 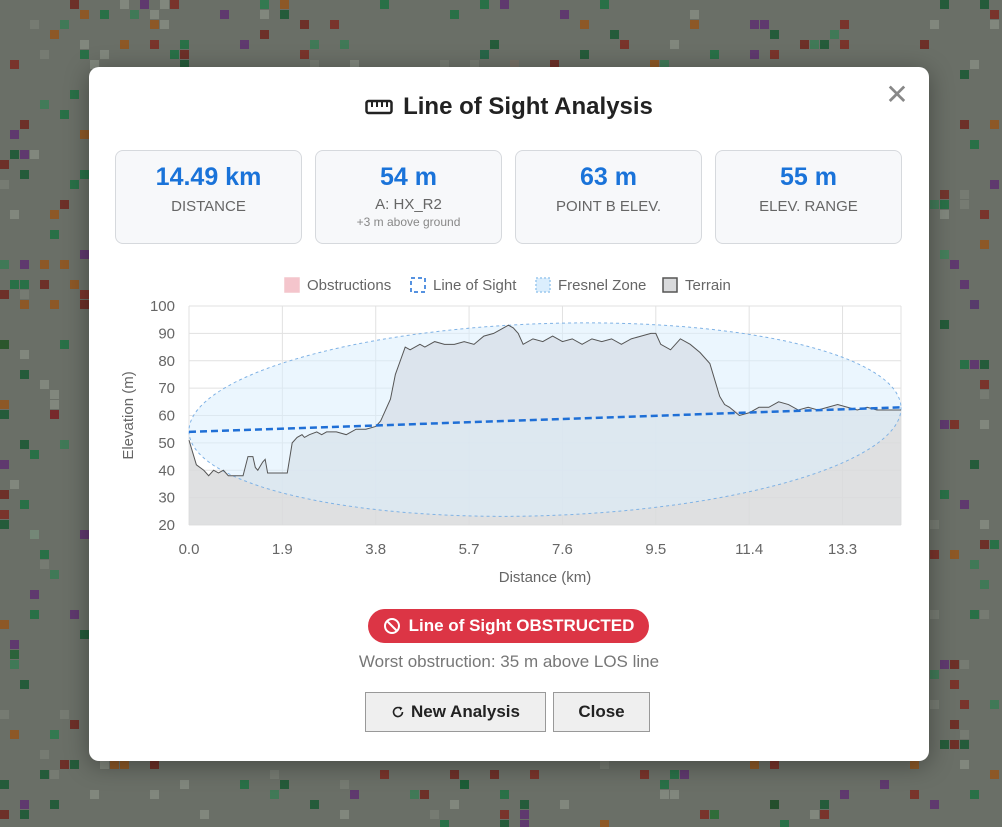 What do you see at coordinates (408, 177) in the screenshot?
I see `stat-value: 54 m` at bounding box center [408, 177].